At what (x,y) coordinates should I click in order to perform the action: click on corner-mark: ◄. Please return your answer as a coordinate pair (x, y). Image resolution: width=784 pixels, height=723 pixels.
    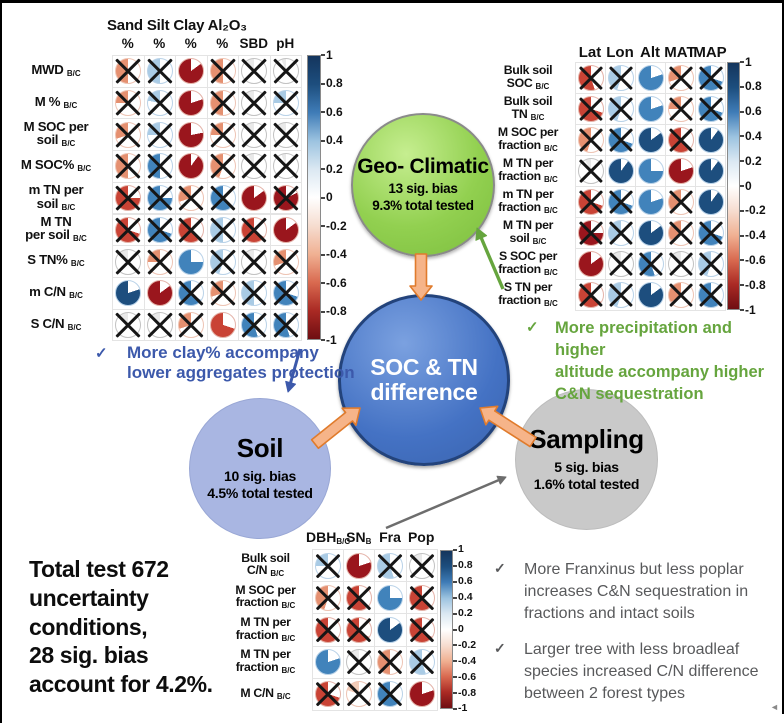
    Looking at the image, I should click on (774, 707).